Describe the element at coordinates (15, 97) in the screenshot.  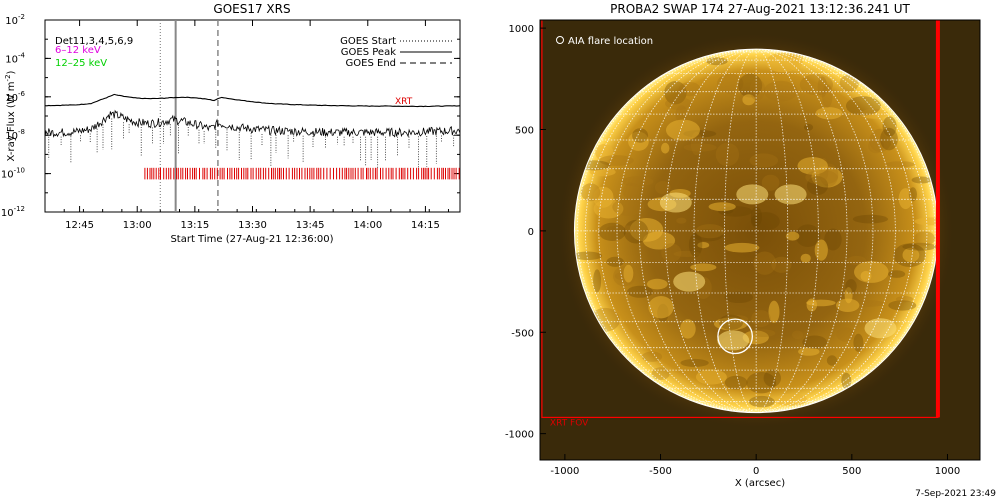
I see `lc-y-tick-label: 10⁻⁶` at that location.